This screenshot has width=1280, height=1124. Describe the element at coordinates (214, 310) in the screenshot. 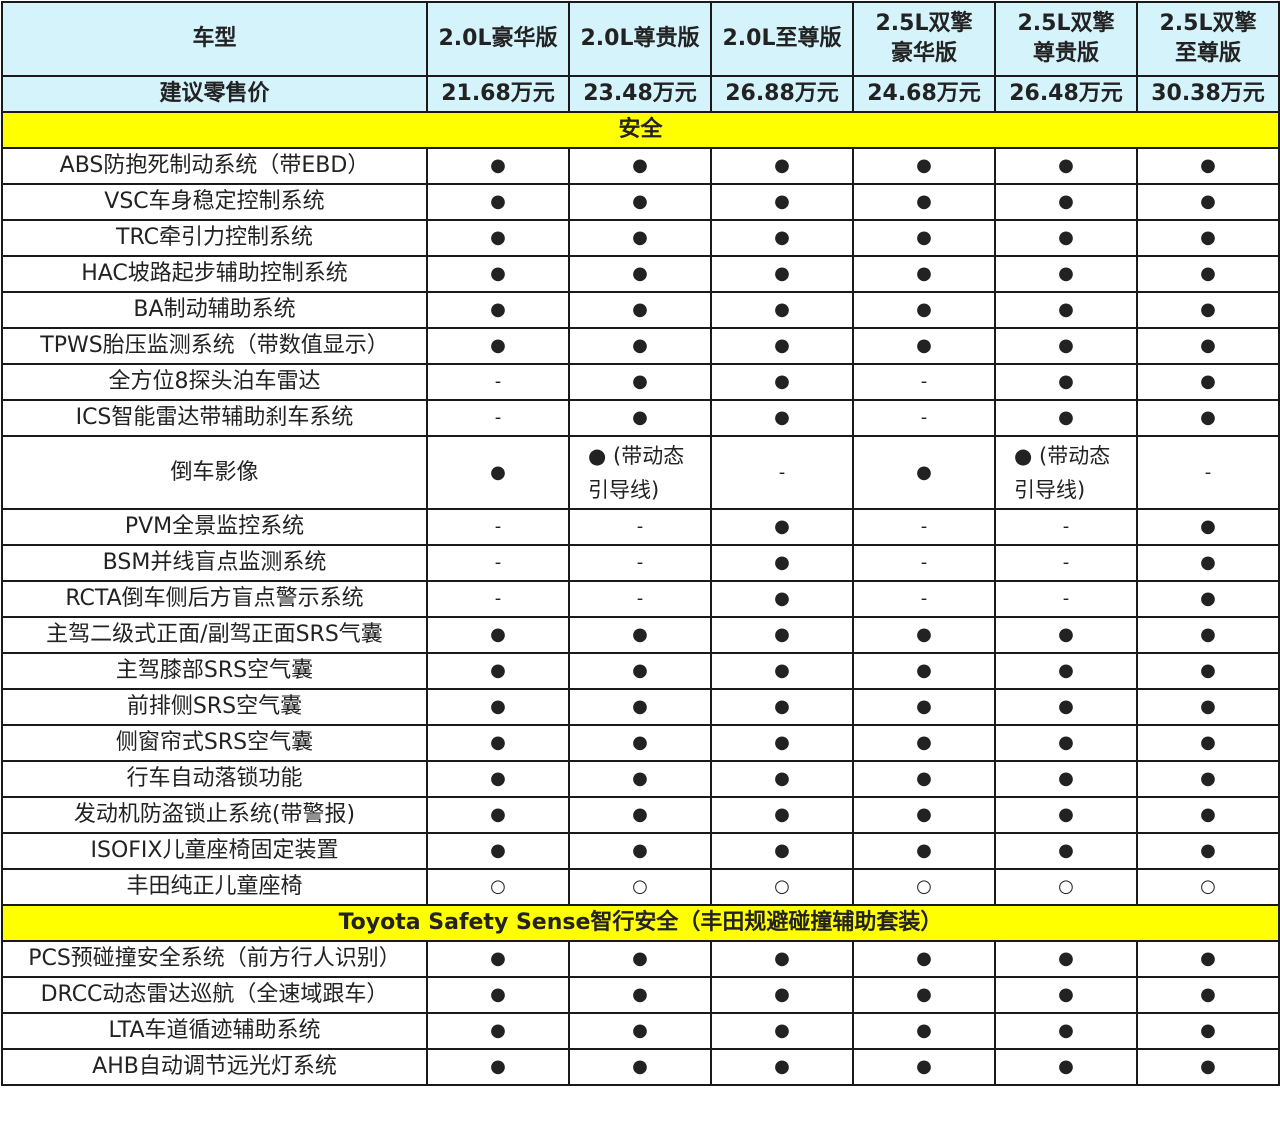

I see `feature-name: BA制动辅助系统` at that location.